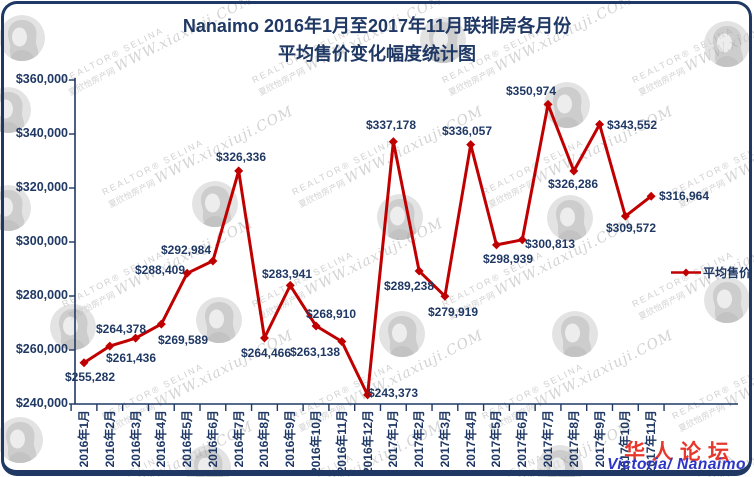  What do you see at coordinates (110, 439) in the screenshot?
I see `x-axis-label: 2016年2月` at bounding box center [110, 439].